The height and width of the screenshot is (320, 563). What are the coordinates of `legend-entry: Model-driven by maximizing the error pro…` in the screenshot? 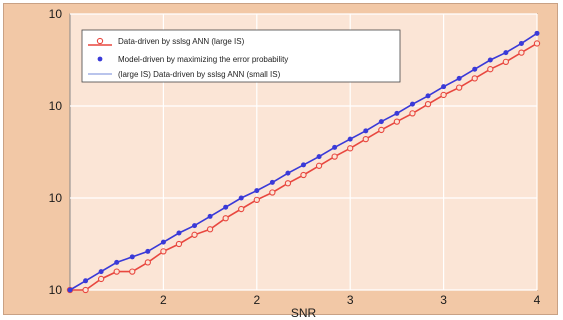 It's located at (203, 59).